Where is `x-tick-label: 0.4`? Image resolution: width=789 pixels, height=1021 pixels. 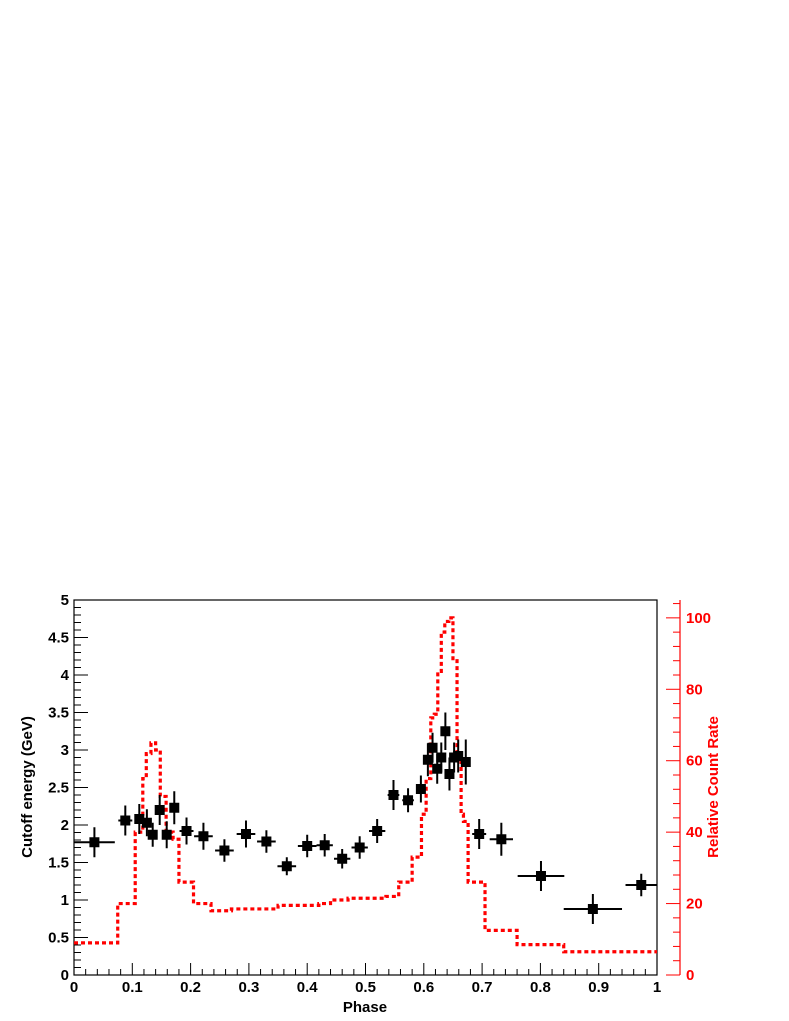
x-tick-label: 0.4 is located at coordinates (308, 987).